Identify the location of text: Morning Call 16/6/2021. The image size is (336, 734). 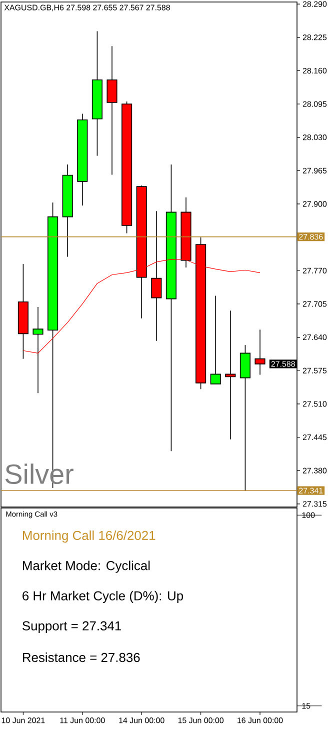
(89, 536).